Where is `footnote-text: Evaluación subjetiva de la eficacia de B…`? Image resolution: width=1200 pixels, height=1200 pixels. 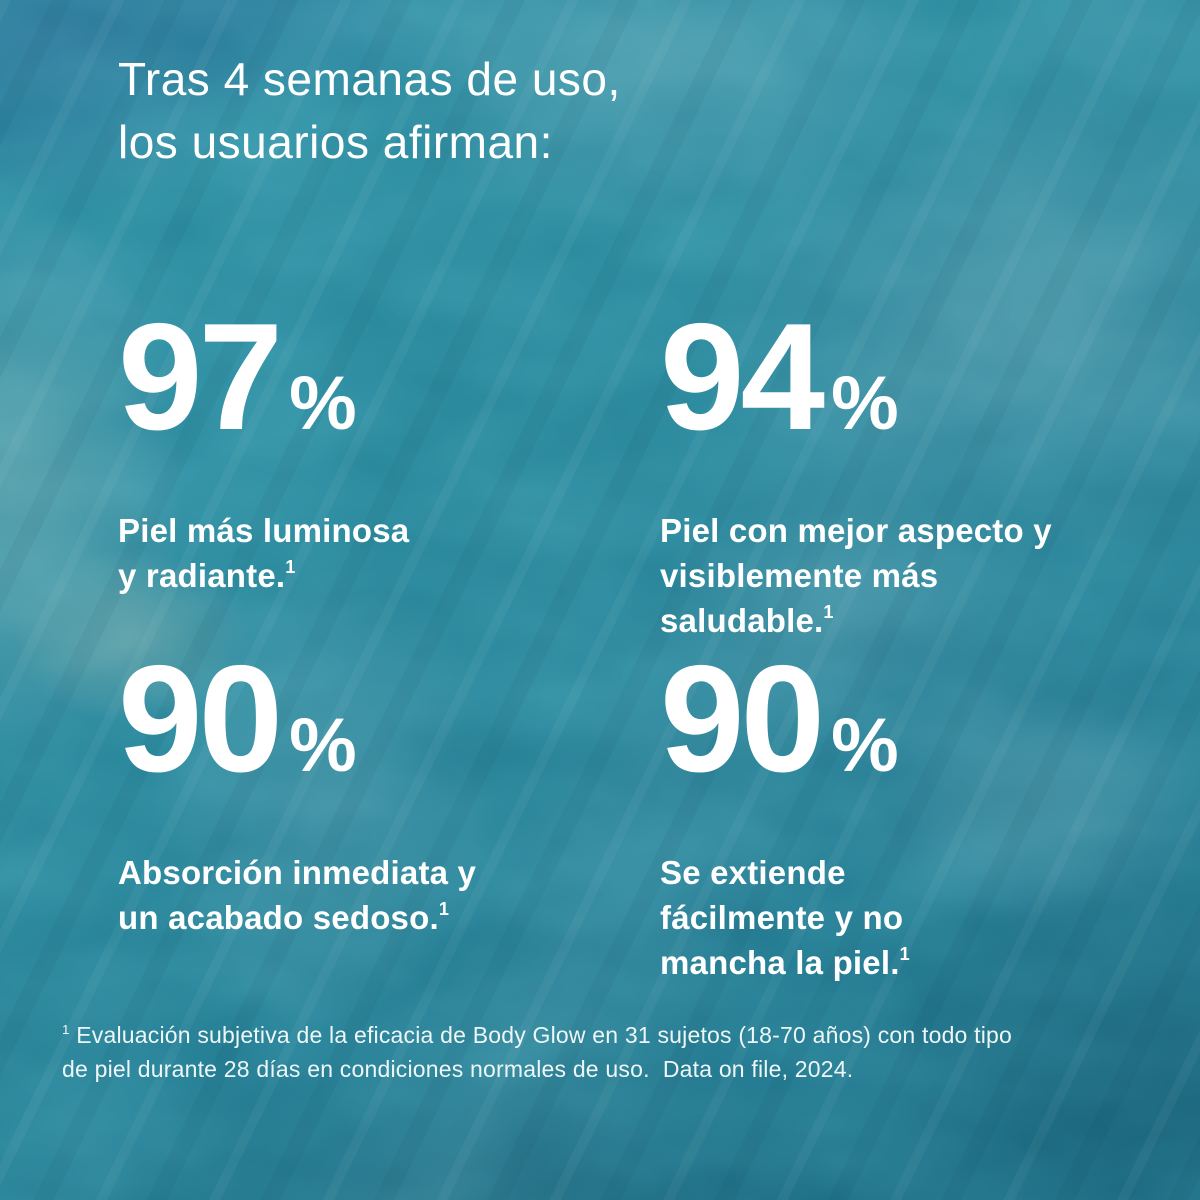 footnote-text: Evaluación subjetiva de la eficacia de B… is located at coordinates (541, 1035).